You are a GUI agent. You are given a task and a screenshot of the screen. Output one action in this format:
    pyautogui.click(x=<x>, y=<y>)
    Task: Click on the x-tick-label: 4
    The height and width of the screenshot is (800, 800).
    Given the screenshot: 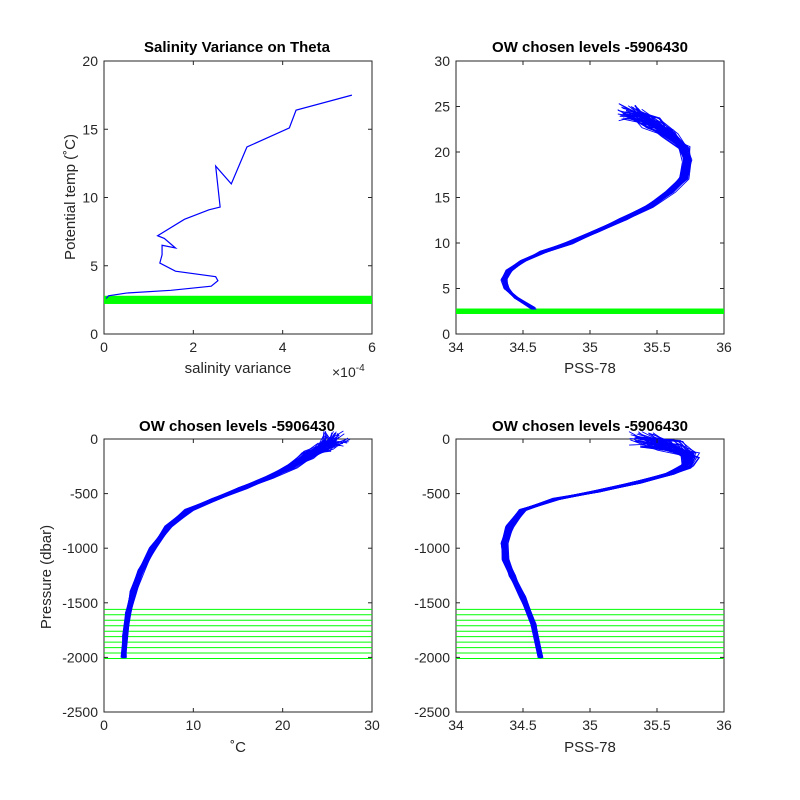 What is the action you would take?
    pyautogui.click(x=283, y=347)
    